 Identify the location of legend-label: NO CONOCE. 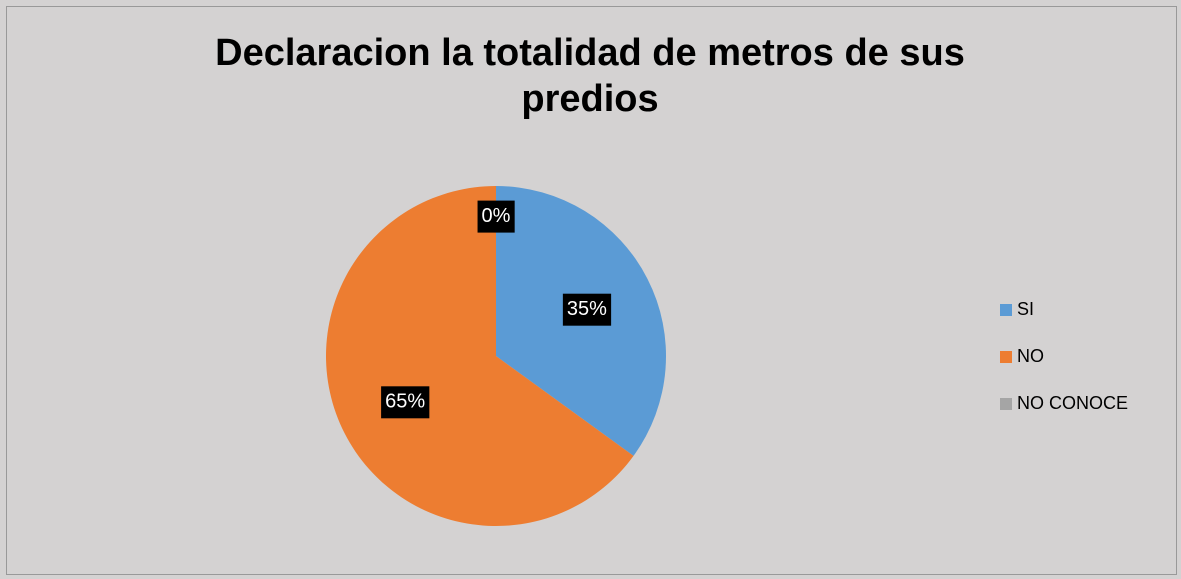
(1072, 403).